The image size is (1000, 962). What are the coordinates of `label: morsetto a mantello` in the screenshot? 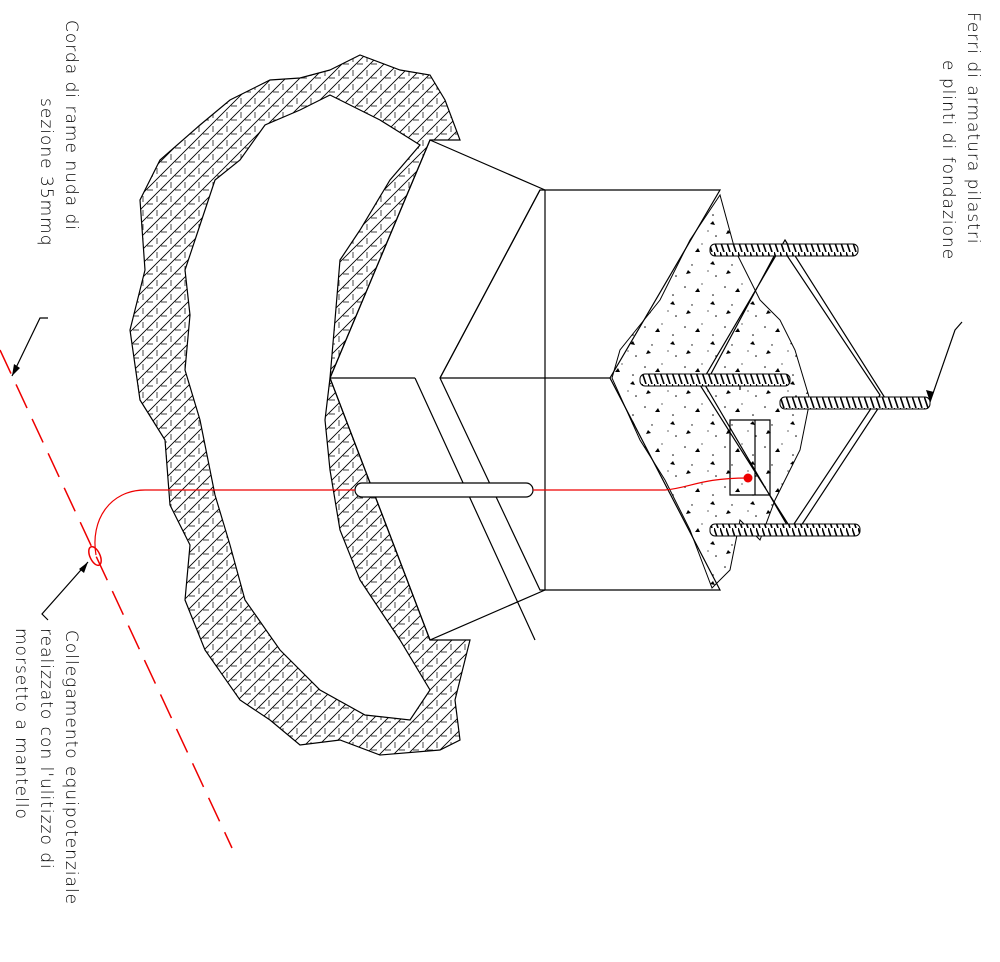 It's located at (21, 724).